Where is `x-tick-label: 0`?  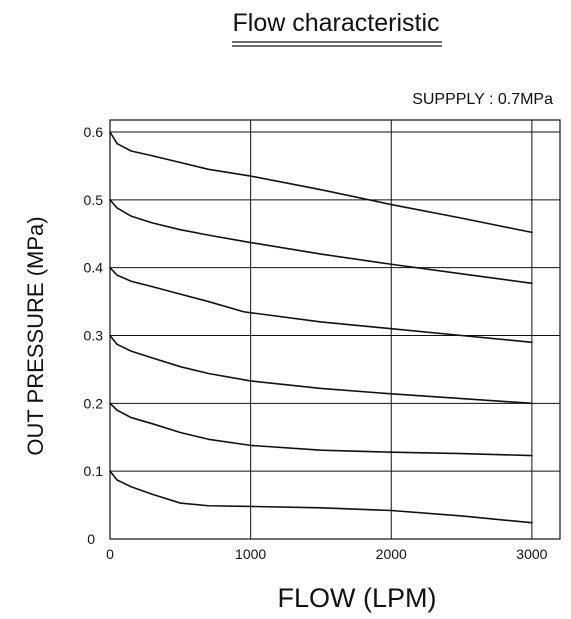
x-tick-label: 0 is located at coordinates (110, 554).